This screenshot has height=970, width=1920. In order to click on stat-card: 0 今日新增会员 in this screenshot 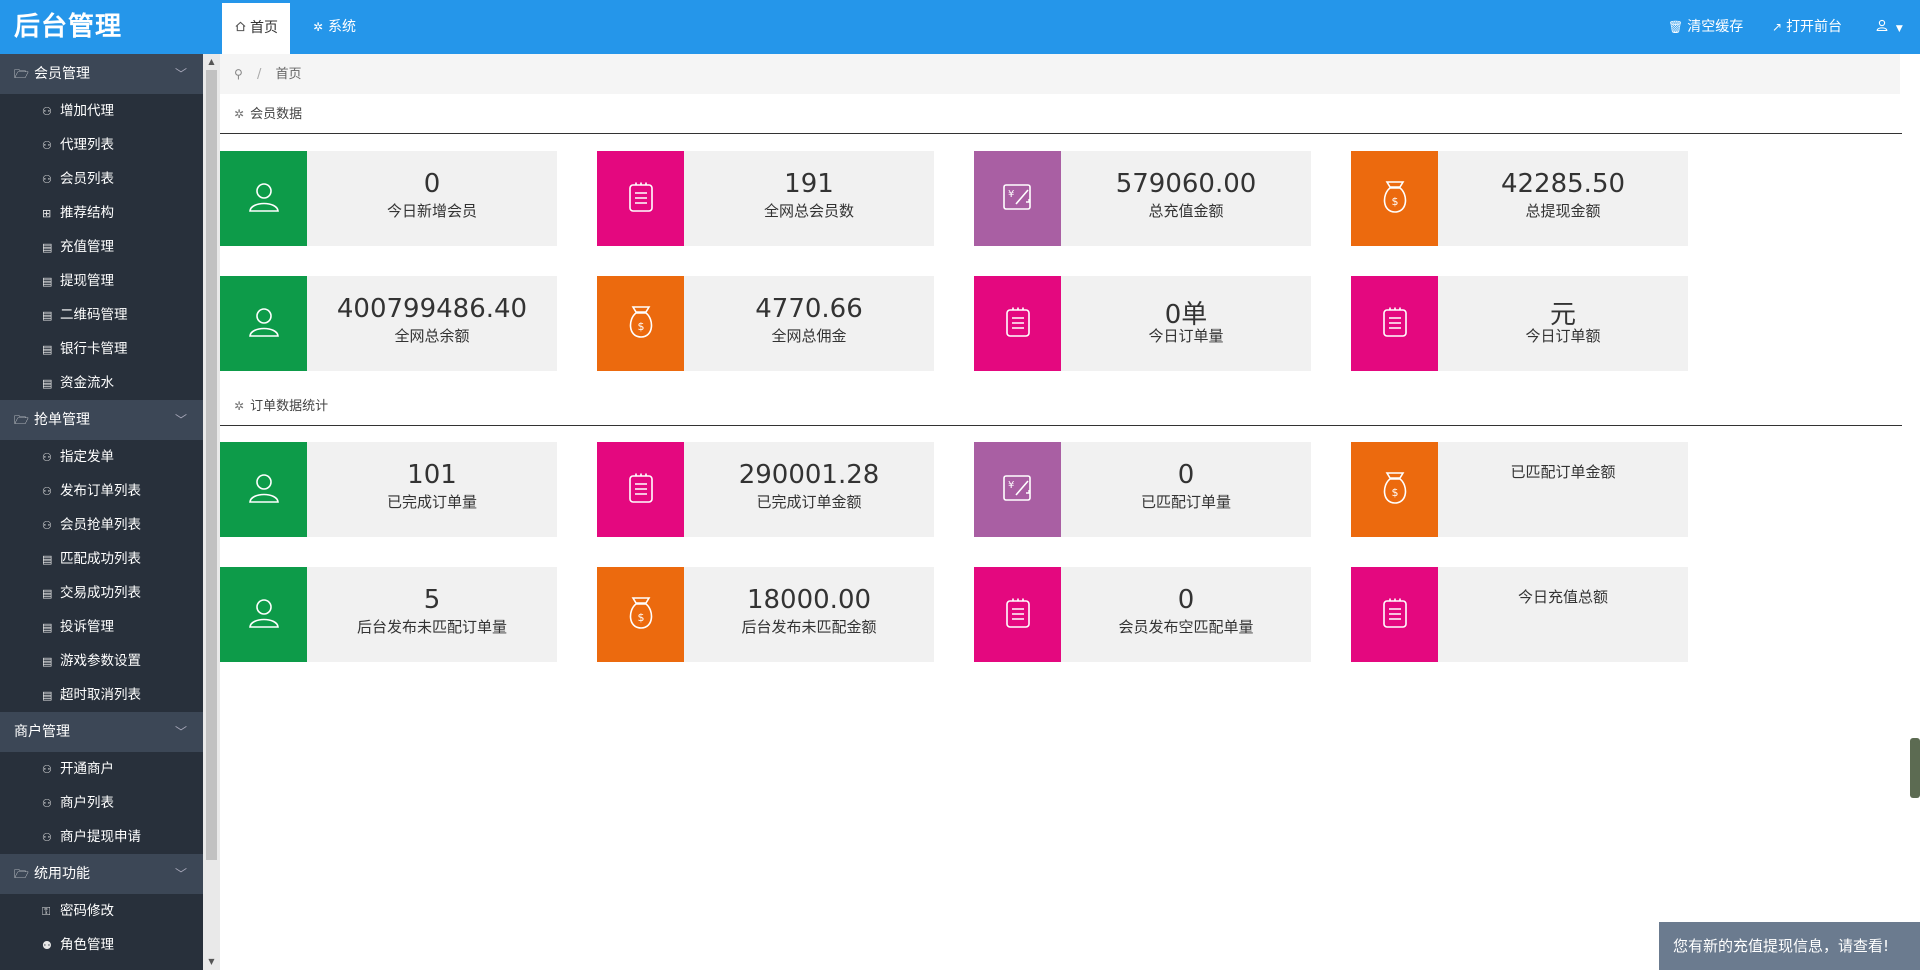, I will do `click(388, 198)`.